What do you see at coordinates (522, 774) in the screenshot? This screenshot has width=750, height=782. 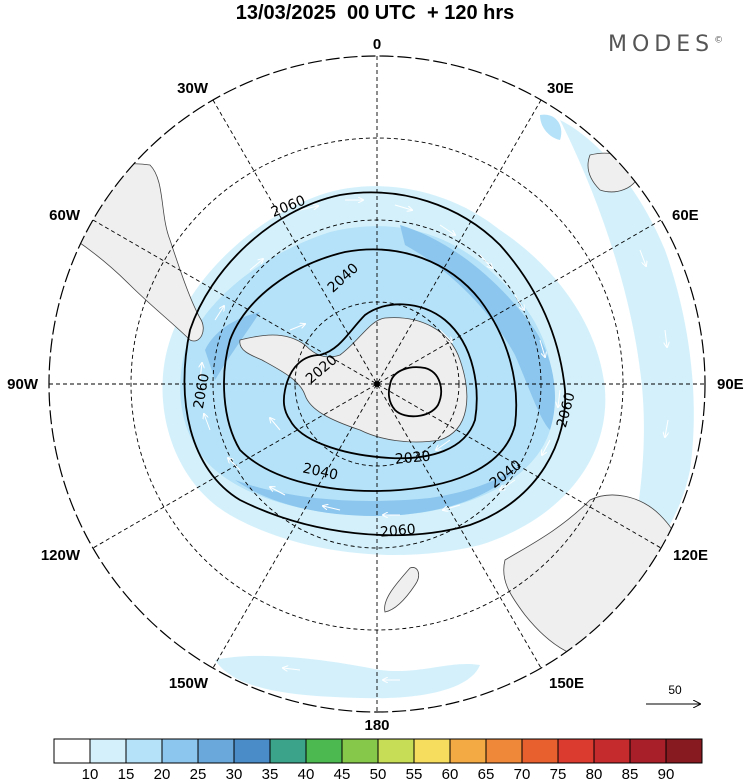 I see `colorbar-tick-label: 70` at bounding box center [522, 774].